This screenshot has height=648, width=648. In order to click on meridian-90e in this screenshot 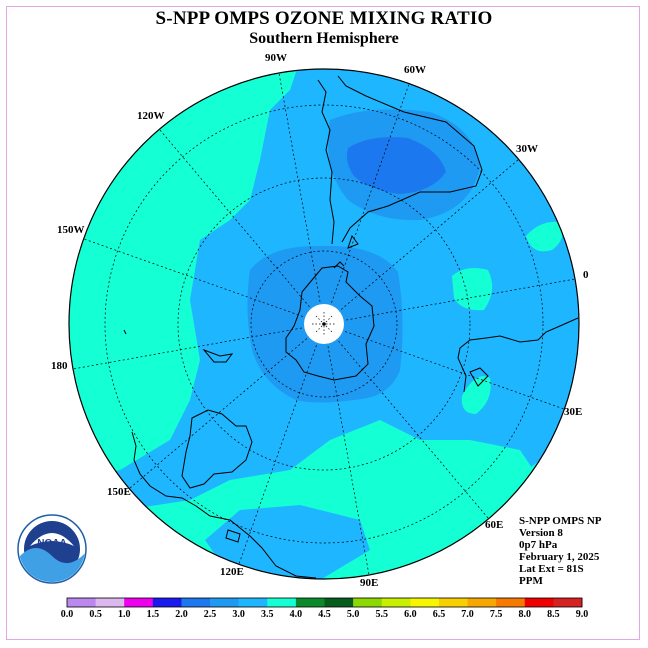, I will do `click(346, 449)`.